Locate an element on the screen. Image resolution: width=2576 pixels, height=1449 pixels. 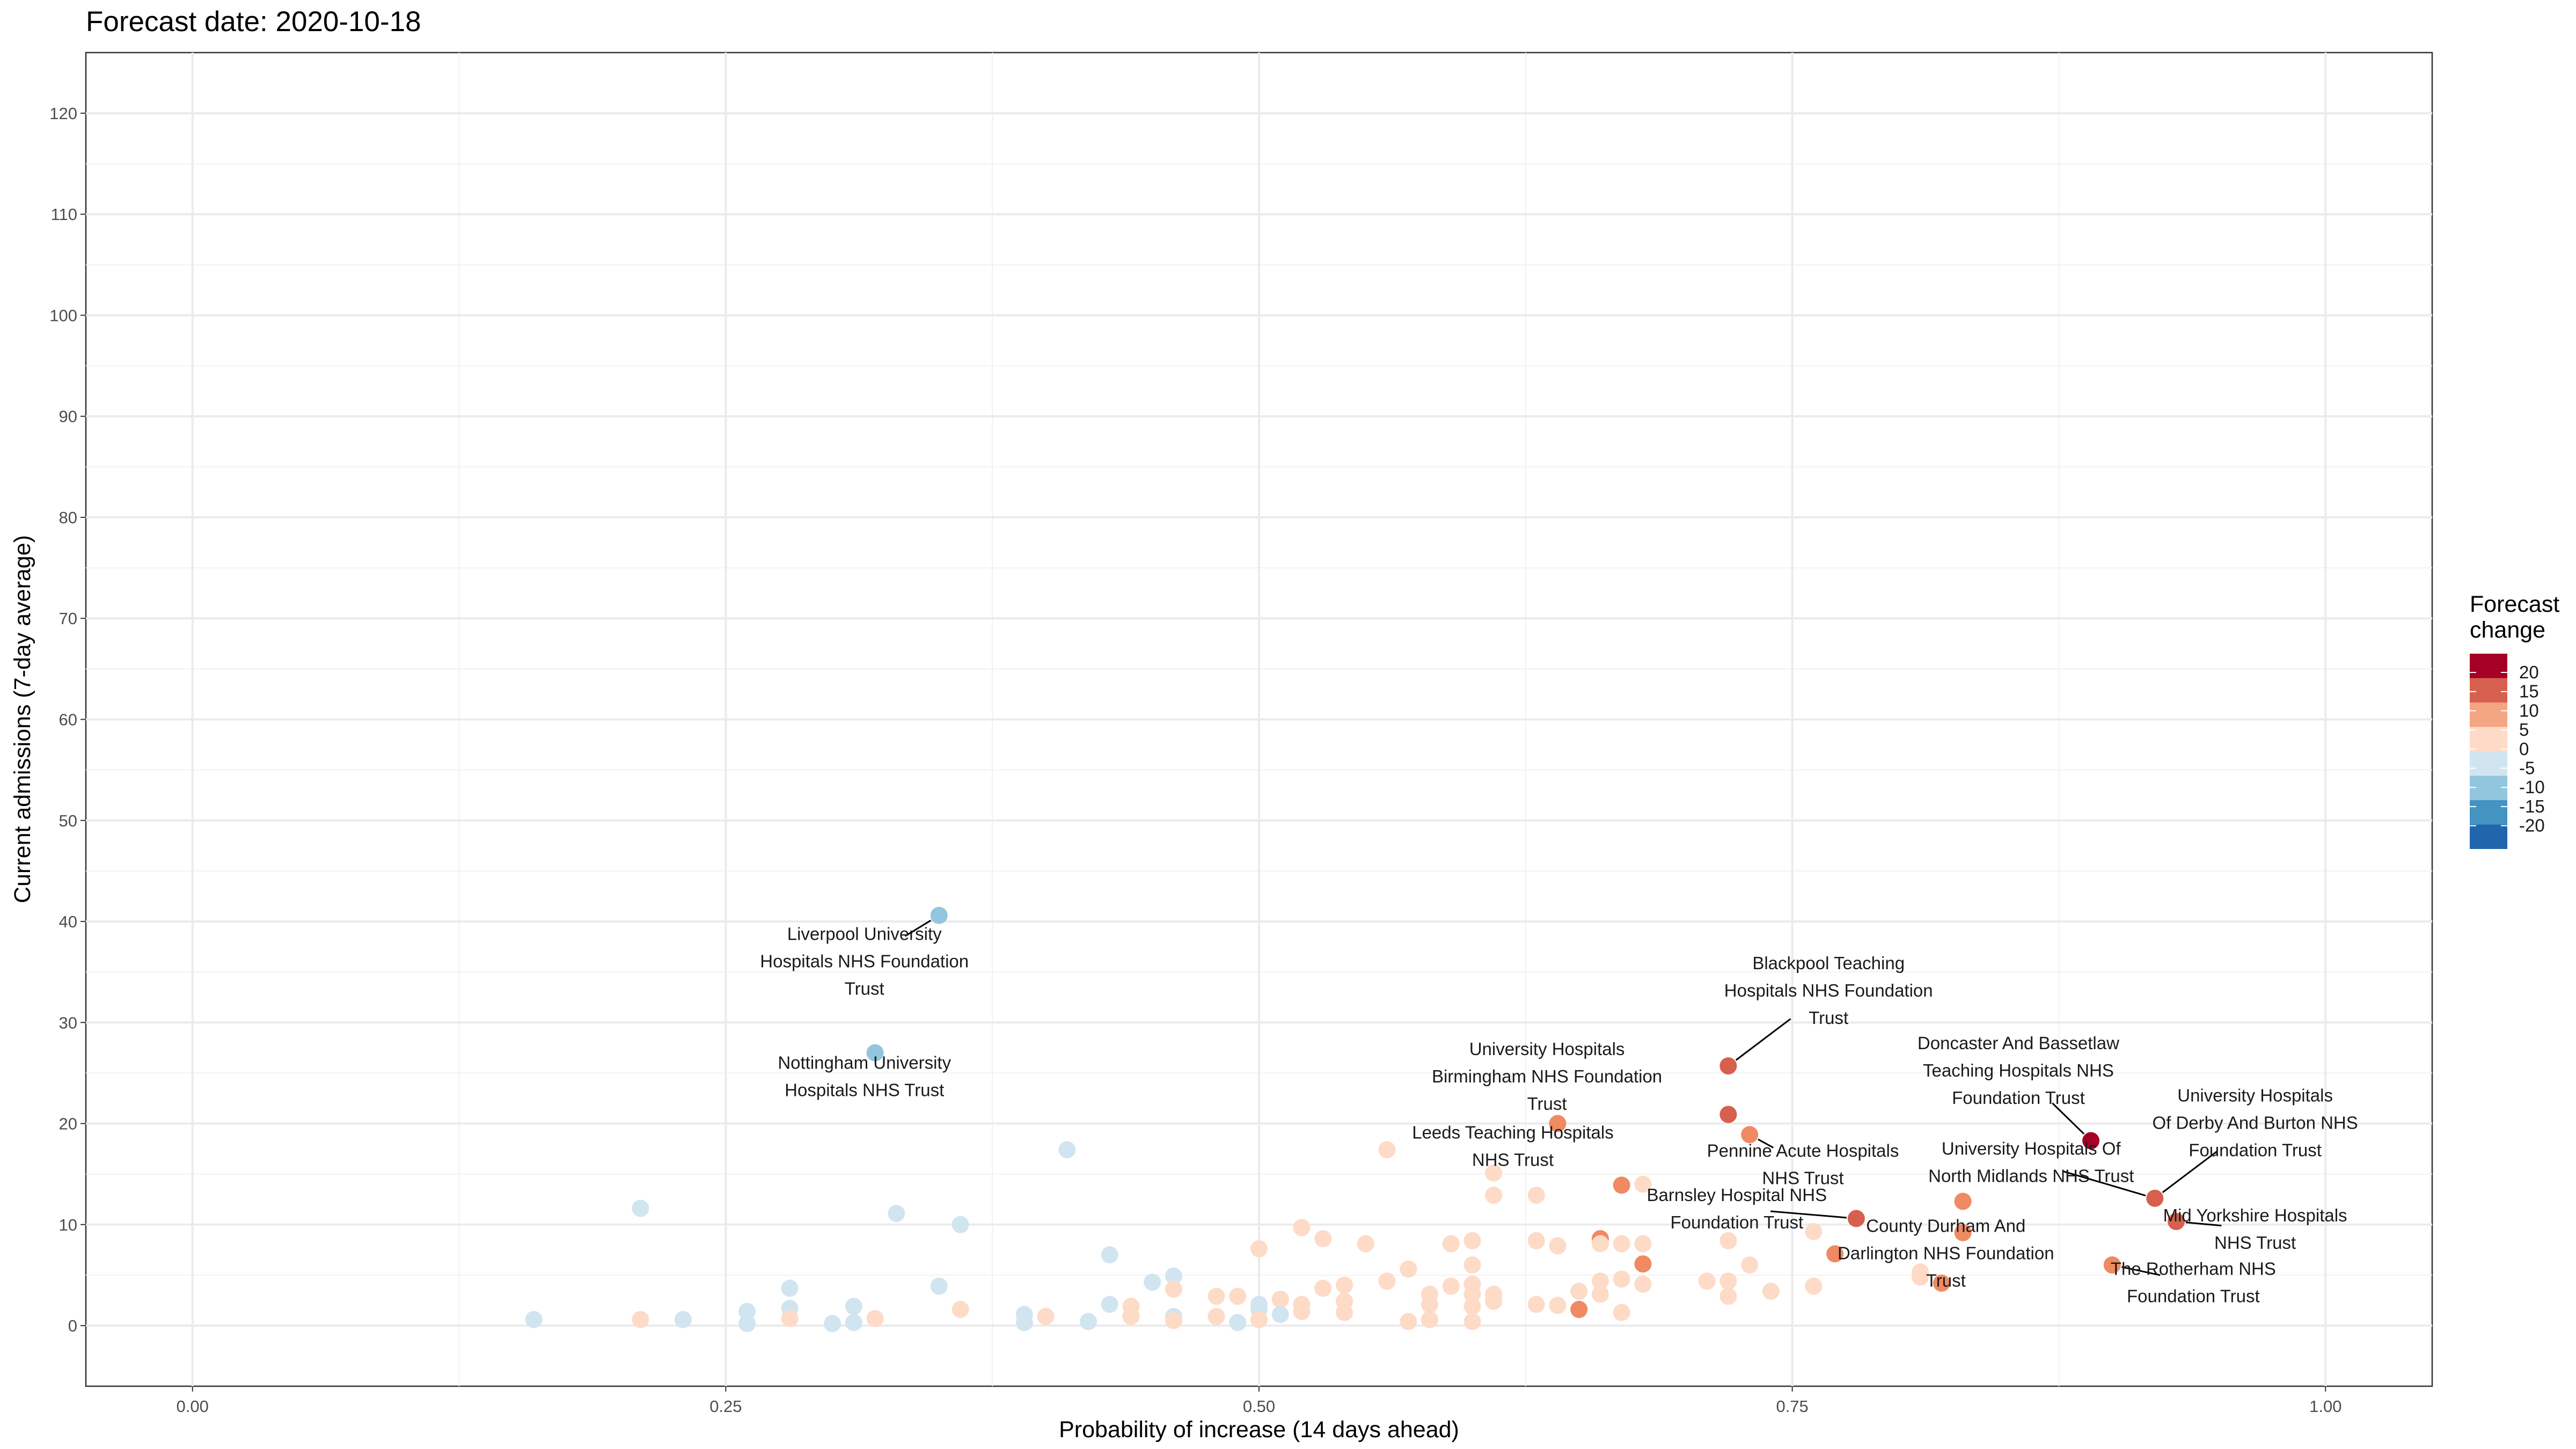
annotation-label: Barnsley Hospital NHS Foundation Trust is located at coordinates (1736, 1208).